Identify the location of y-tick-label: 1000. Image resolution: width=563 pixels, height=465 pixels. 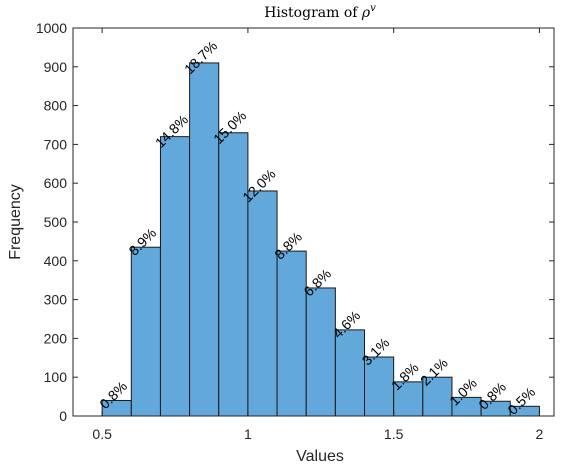
(51, 28).